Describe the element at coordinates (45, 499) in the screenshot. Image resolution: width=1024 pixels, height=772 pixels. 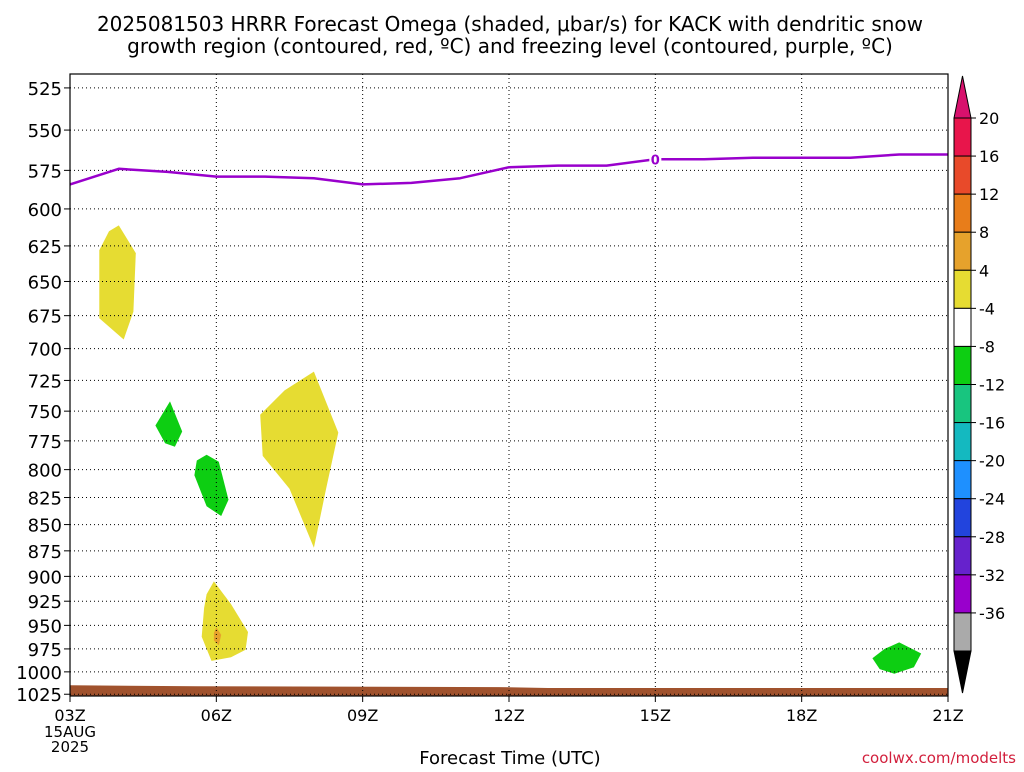
I see `y-tick-label: 825` at that location.